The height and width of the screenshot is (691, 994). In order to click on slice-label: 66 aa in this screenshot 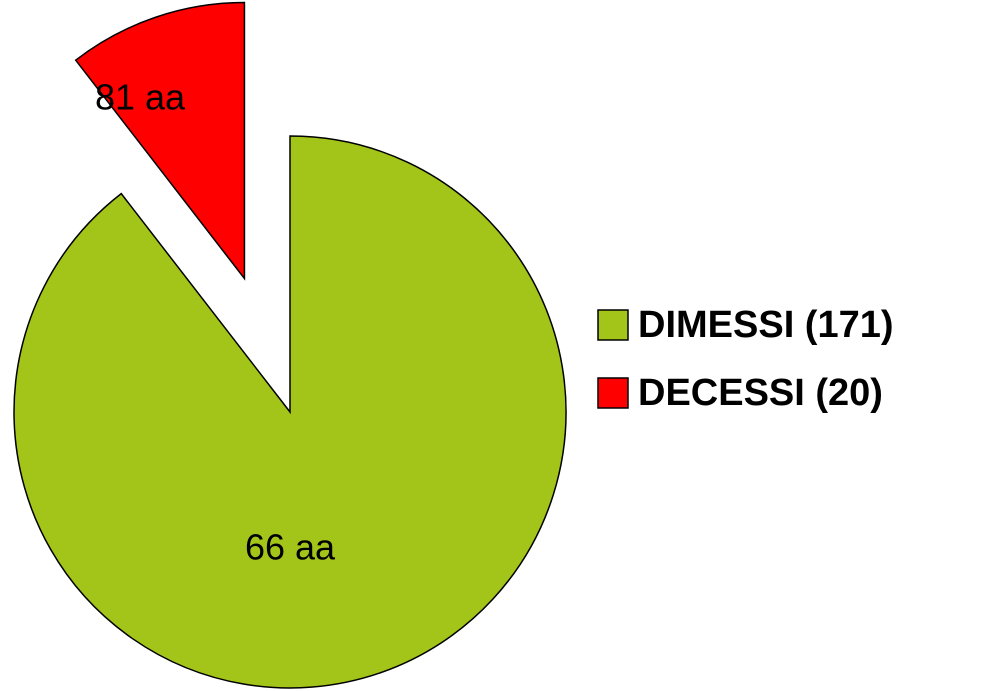, I will do `click(290, 547)`.